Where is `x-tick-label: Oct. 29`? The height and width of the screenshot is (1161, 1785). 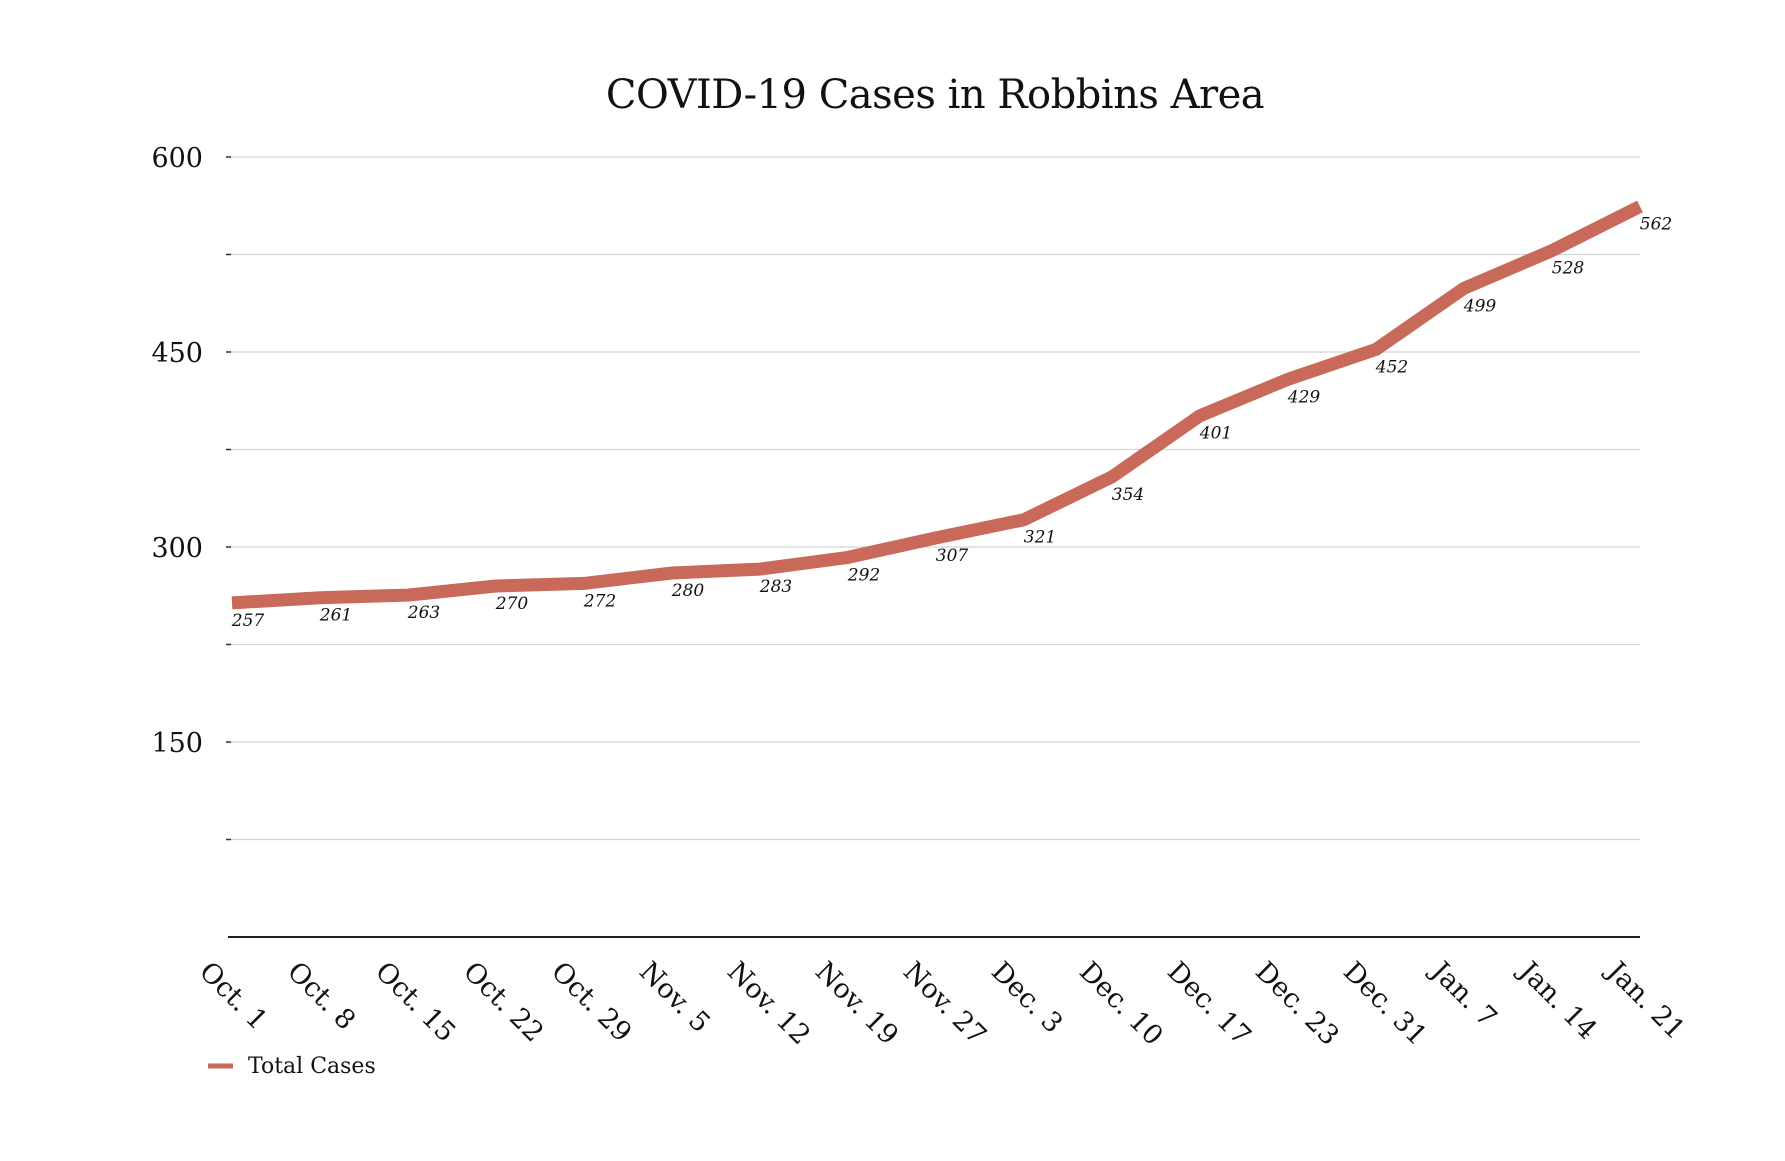 x-tick-label: Oct. 29 is located at coordinates (591, 1002).